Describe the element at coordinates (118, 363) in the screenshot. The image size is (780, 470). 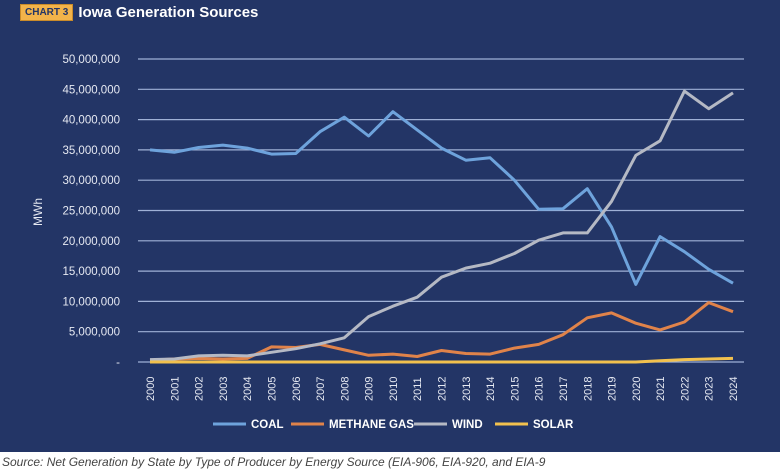
I see `y-tick-label: -` at that location.